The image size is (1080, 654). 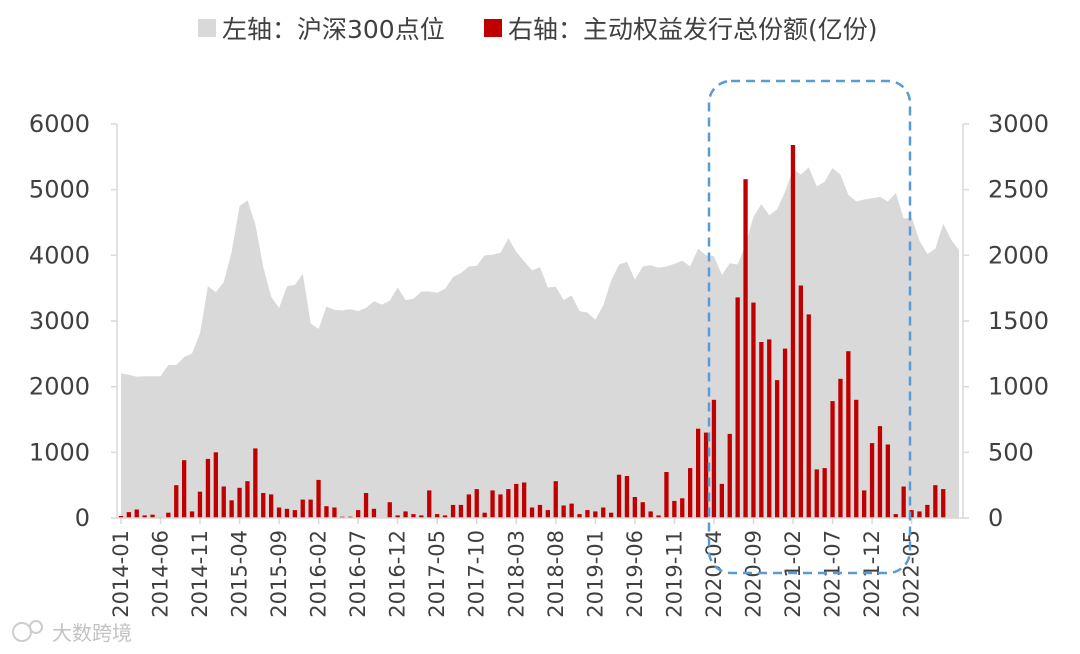 I want to click on right-tick-label: 2000, so click(x=1018, y=255).